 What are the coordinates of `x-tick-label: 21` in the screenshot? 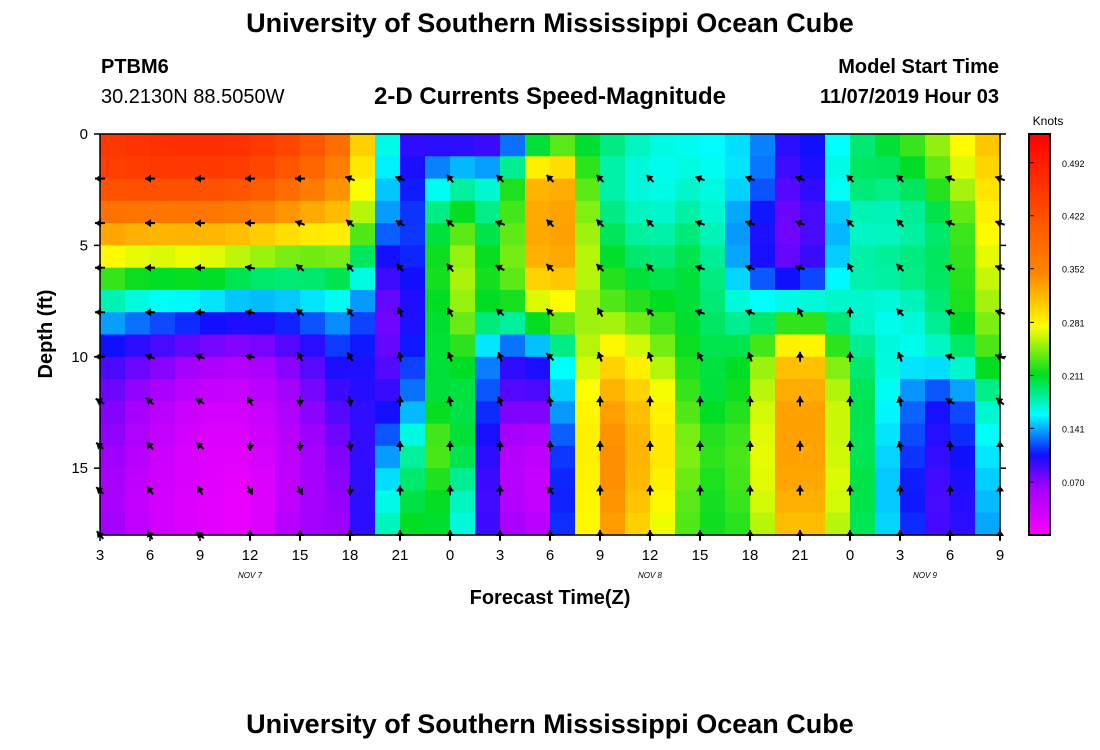 It's located at (800, 555).